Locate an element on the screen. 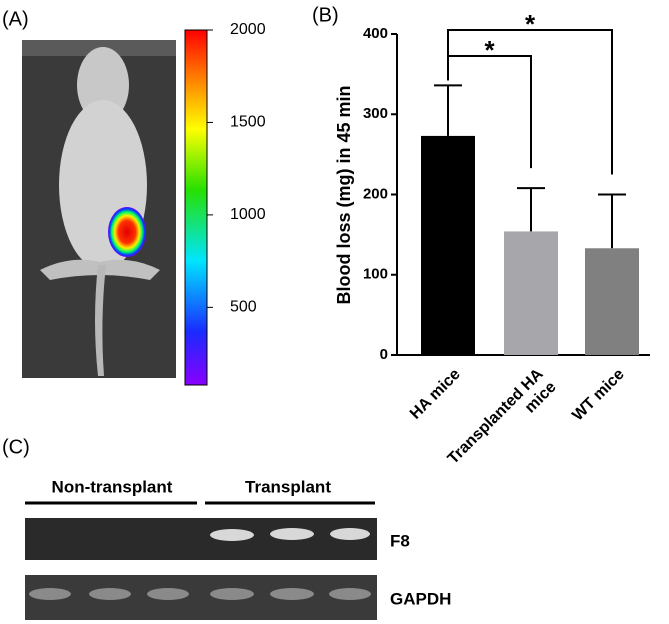 The height and width of the screenshot is (624, 669). y-axis-label: Blood loss (mg) in 45 min is located at coordinates (344, 194).